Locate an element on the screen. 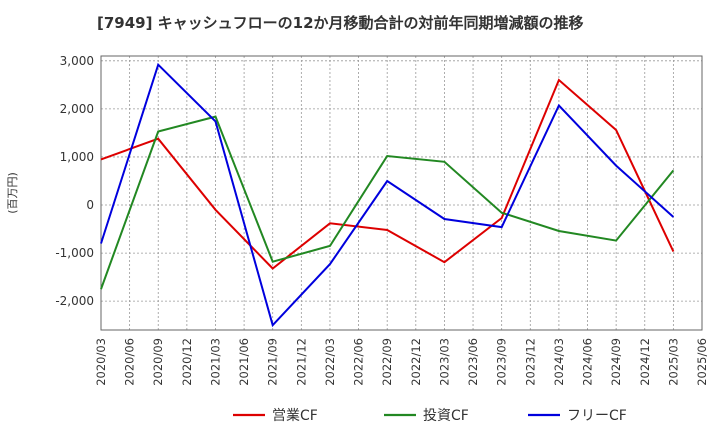 Image resolution: width=720 pixels, height=440 pixels. x-tick-label: 2020/03 is located at coordinates (101, 362).